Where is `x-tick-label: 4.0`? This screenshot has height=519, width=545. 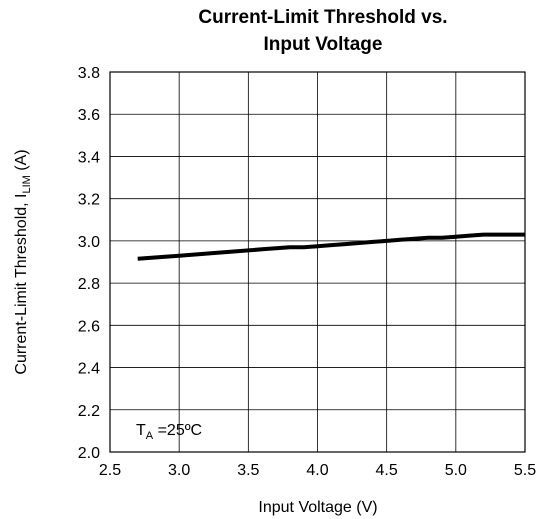
x-tick-label: 4.0 is located at coordinates (317, 470).